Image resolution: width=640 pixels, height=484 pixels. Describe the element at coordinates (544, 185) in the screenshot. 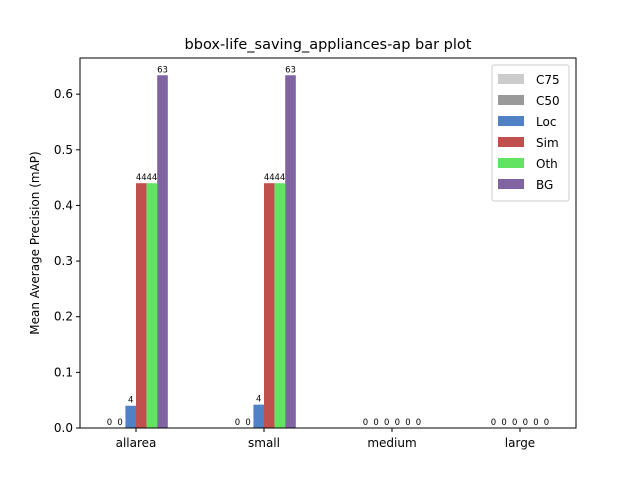

I see `legend-label-bg: BG` at that location.